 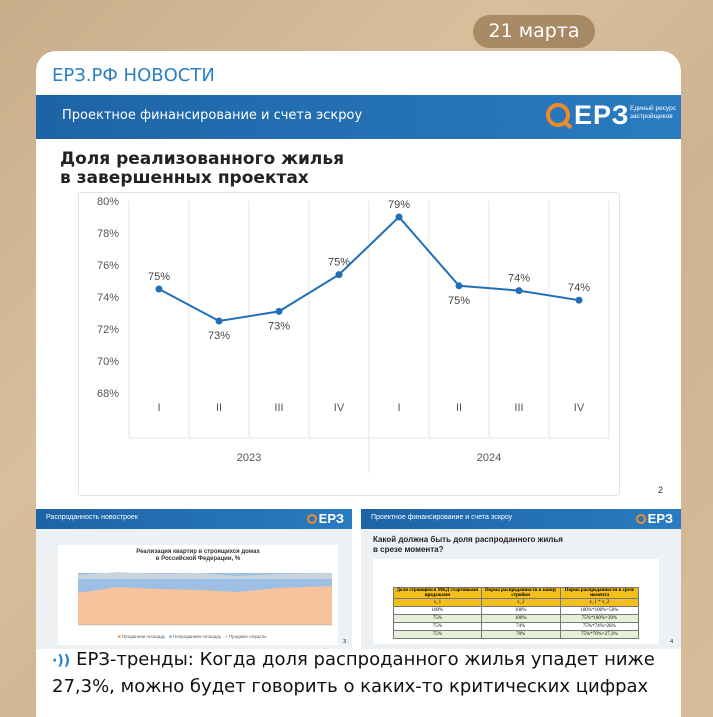 I want to click on thumb-page-number: 3, so click(x=344, y=642).